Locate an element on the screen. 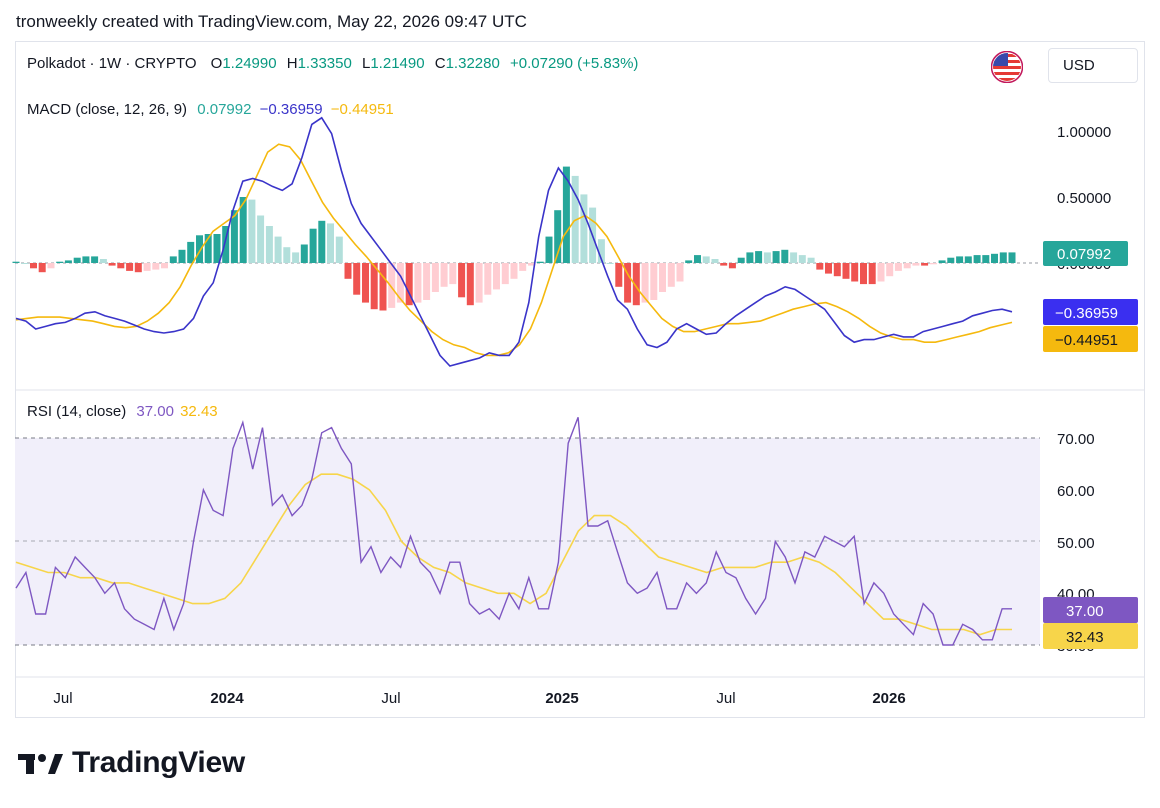  change-value: +0.07290 (+5.83%) is located at coordinates (574, 63).